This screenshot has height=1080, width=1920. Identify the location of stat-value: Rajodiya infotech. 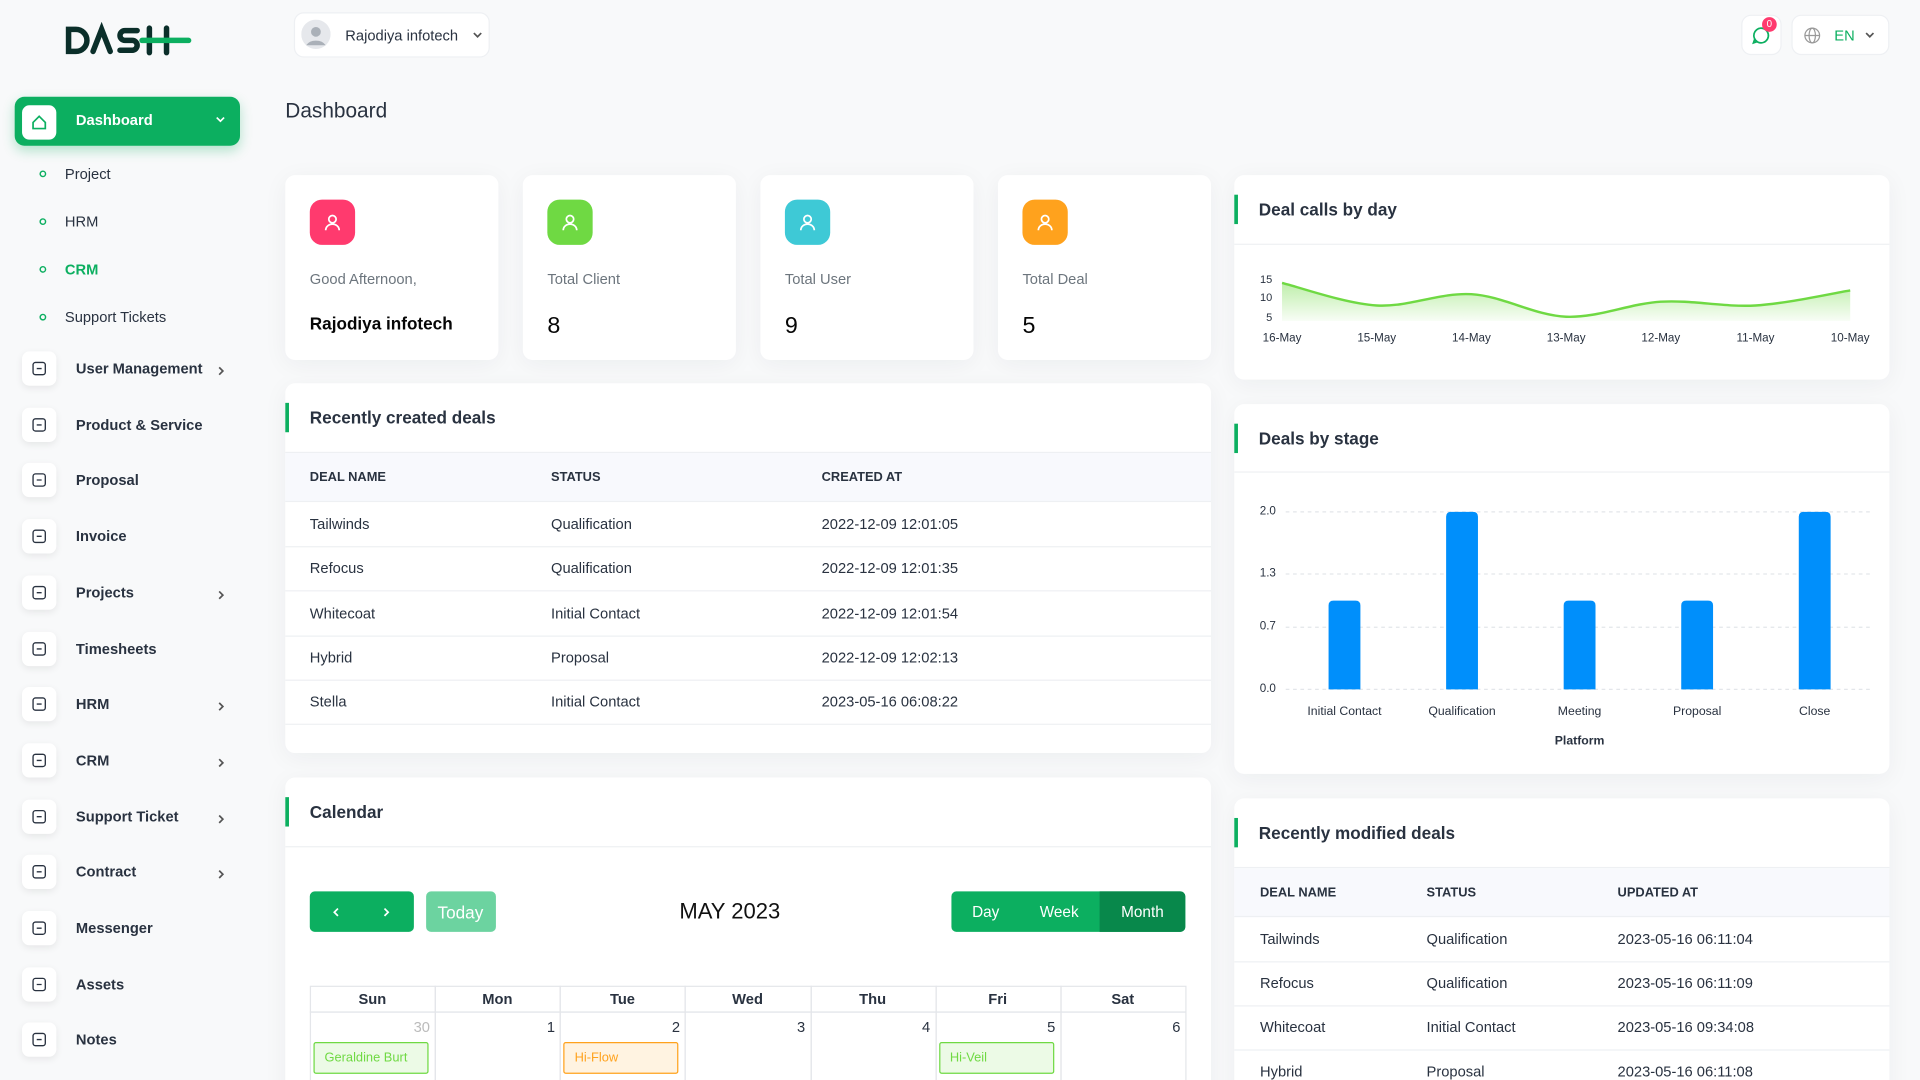
(381, 323).